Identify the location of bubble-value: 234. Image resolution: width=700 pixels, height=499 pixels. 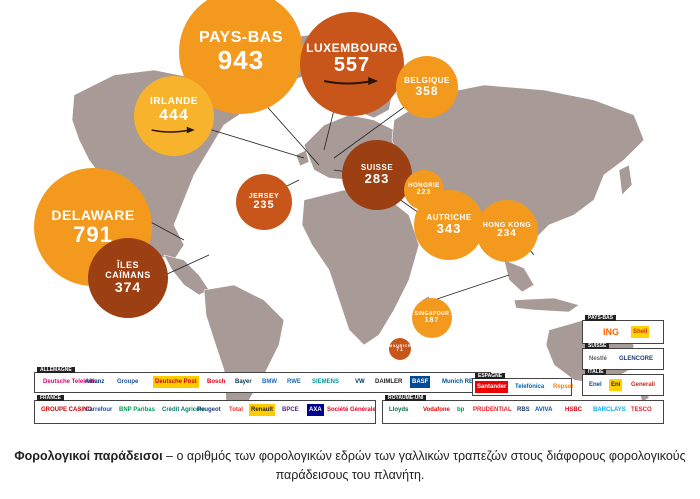
(507, 234).